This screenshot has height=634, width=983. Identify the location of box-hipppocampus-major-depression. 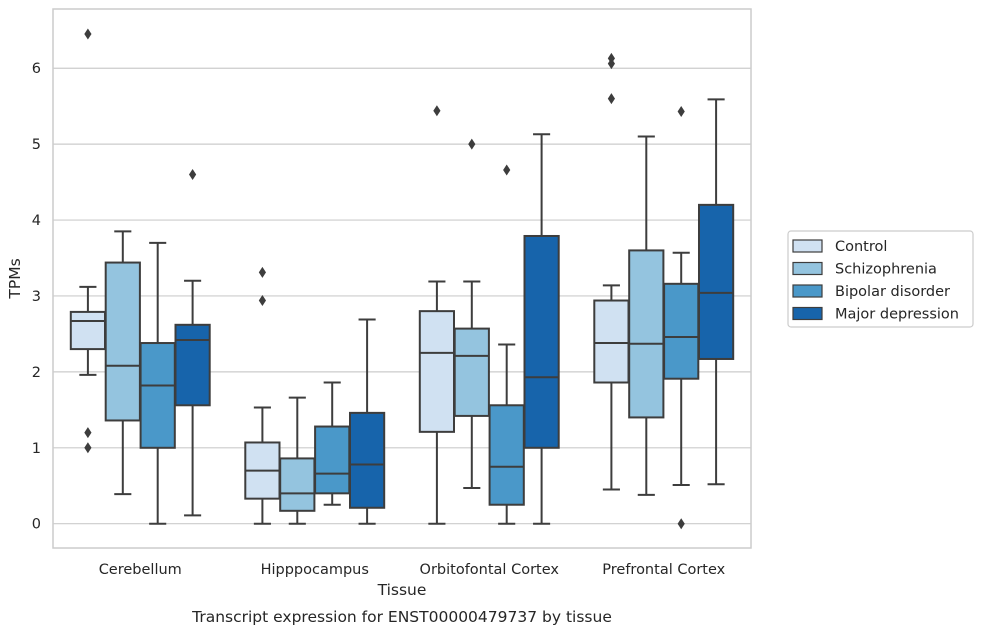
(367, 421).